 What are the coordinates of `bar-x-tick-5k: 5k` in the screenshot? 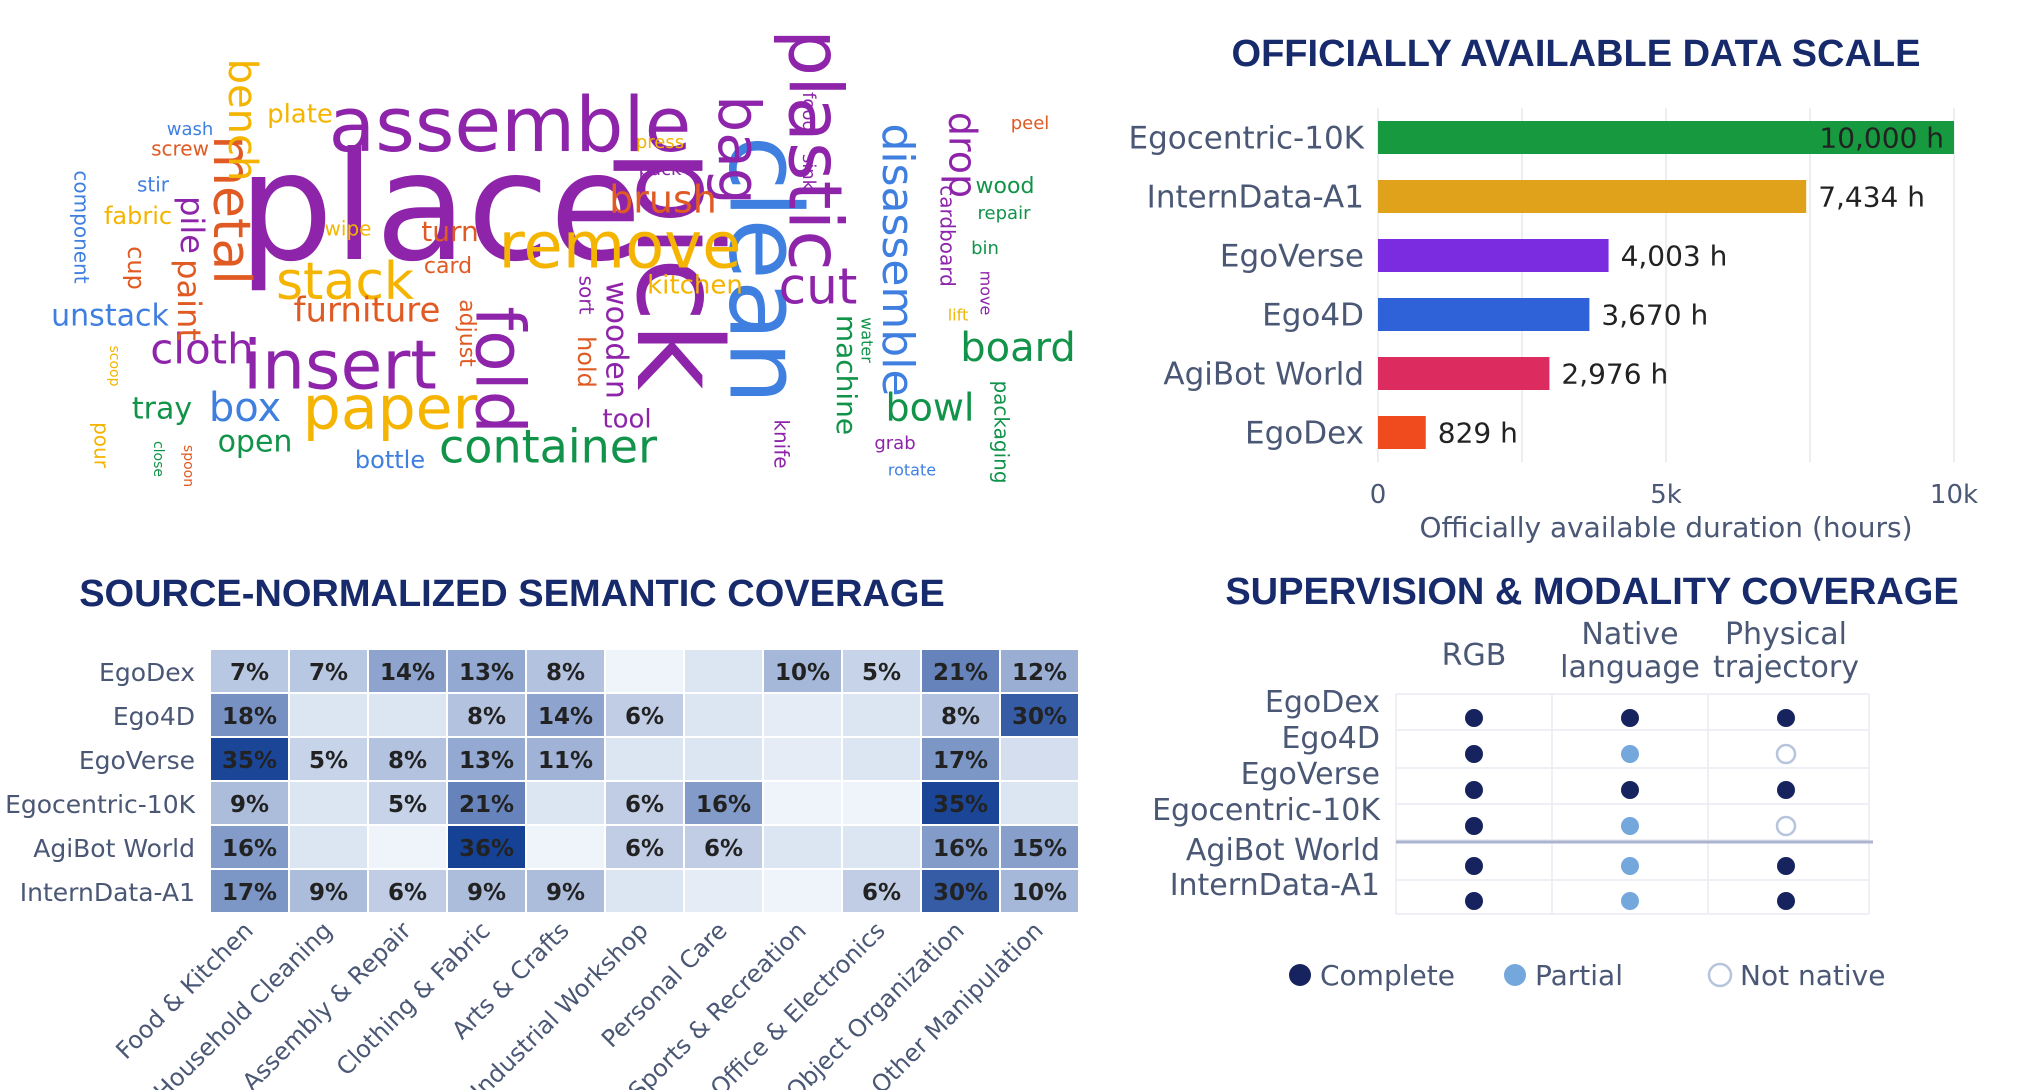 It's located at (1666, 495).